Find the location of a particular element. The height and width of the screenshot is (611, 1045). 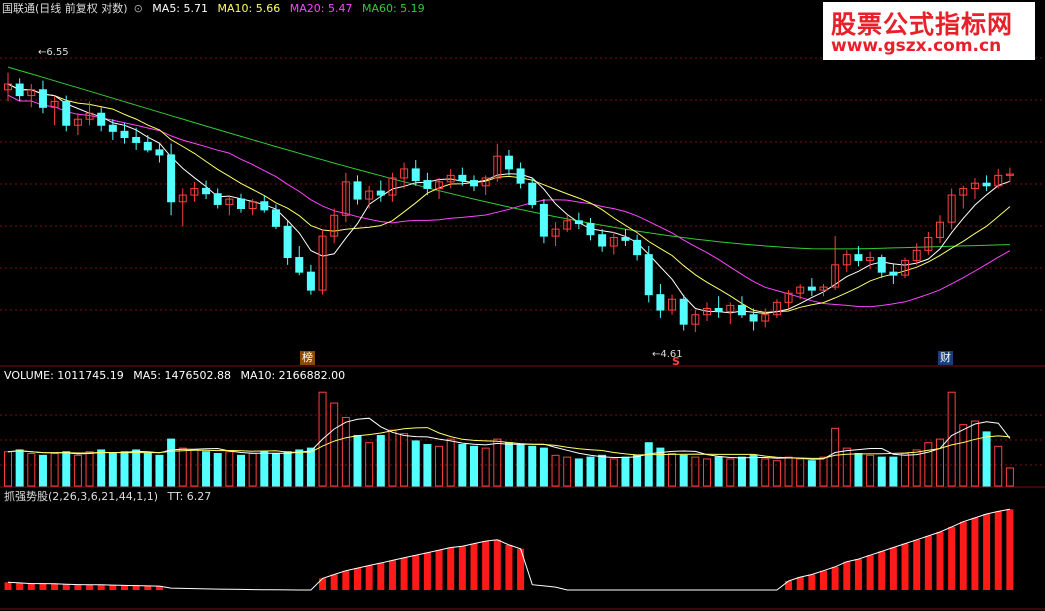

watermark-logo: 股票公式指标网 www.gszx.com.cn is located at coordinates (929, 31).